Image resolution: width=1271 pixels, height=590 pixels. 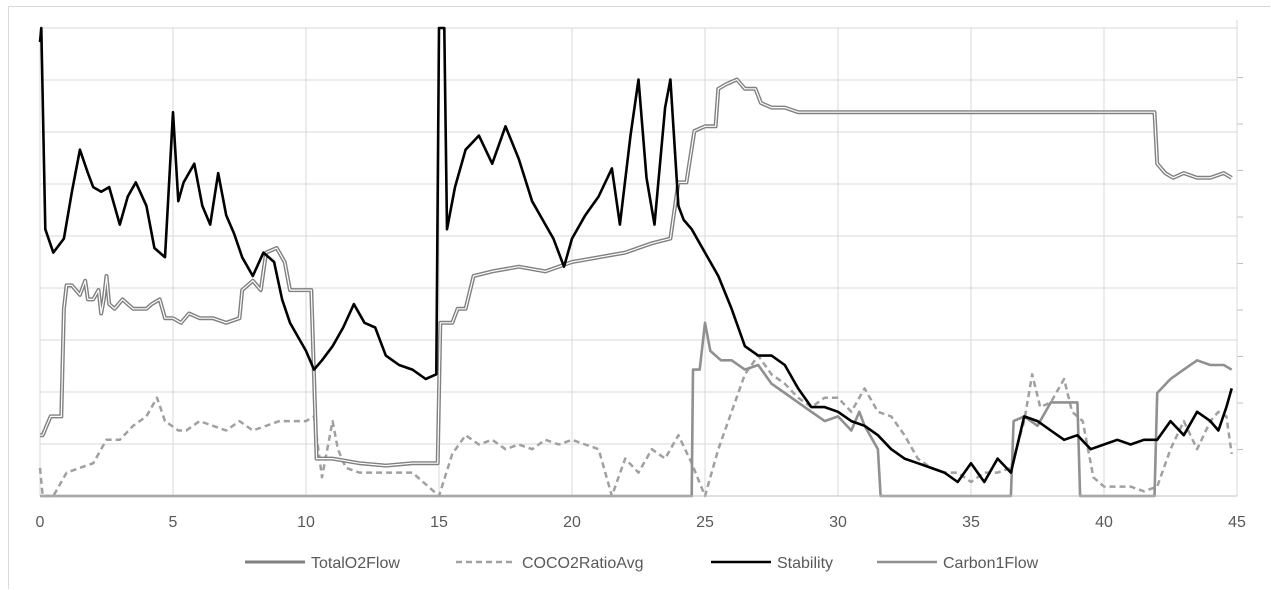 What do you see at coordinates (40, 522) in the screenshot?
I see `x-tick-label: 0` at bounding box center [40, 522].